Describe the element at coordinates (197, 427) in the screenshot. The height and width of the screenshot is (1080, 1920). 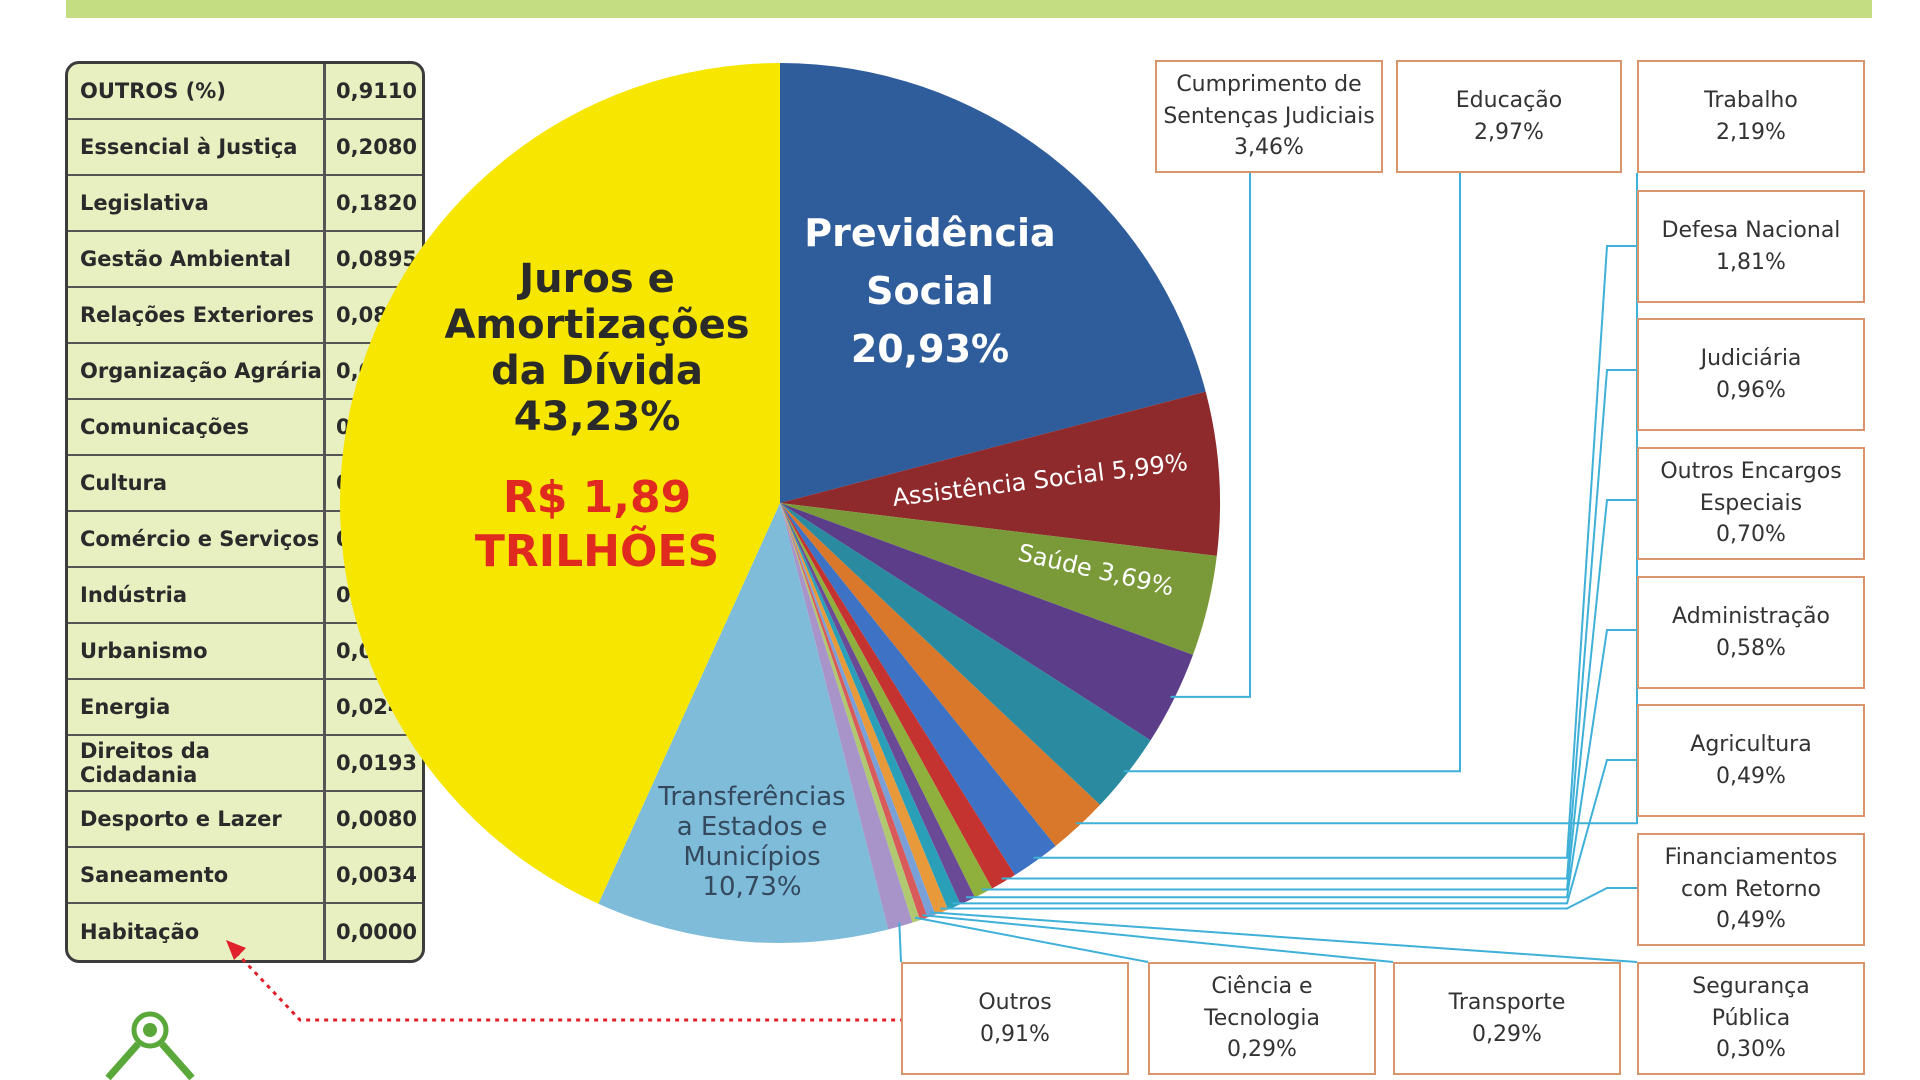
I see `table-row-name: Comunicações` at that location.